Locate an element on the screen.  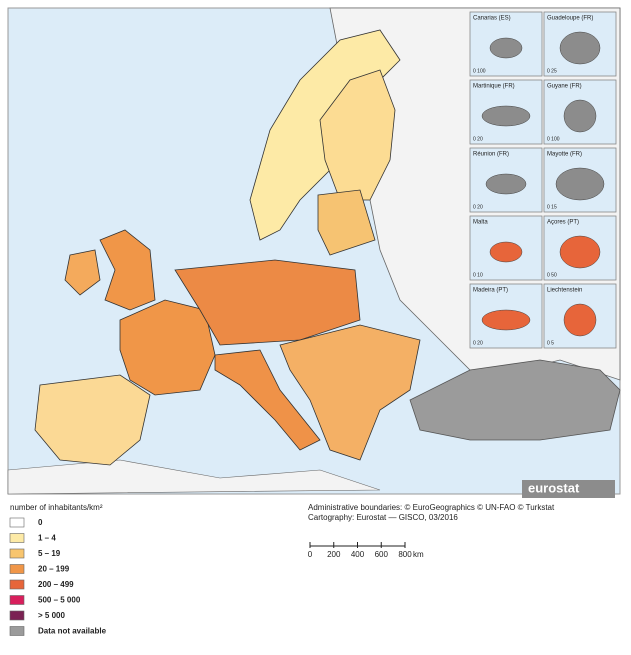
inset-label: Martinique (FR) is located at coordinates (494, 87).